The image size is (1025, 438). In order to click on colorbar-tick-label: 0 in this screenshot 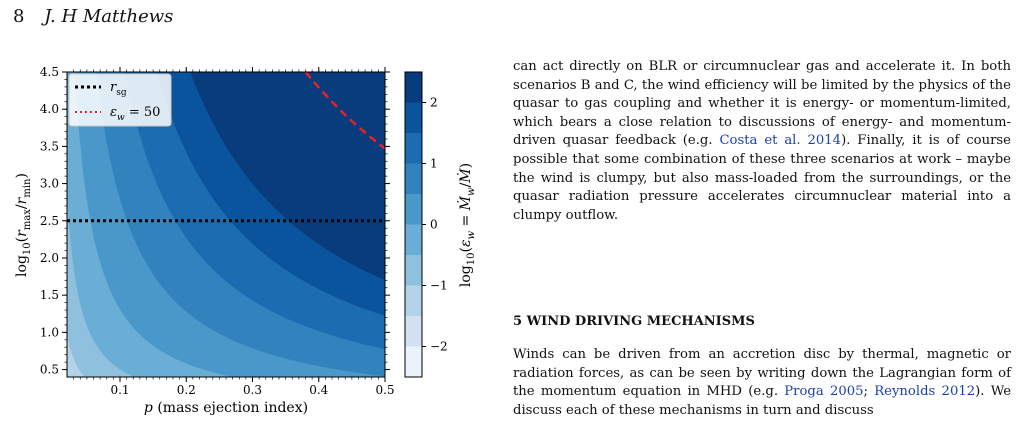, I will do `click(434, 225)`.